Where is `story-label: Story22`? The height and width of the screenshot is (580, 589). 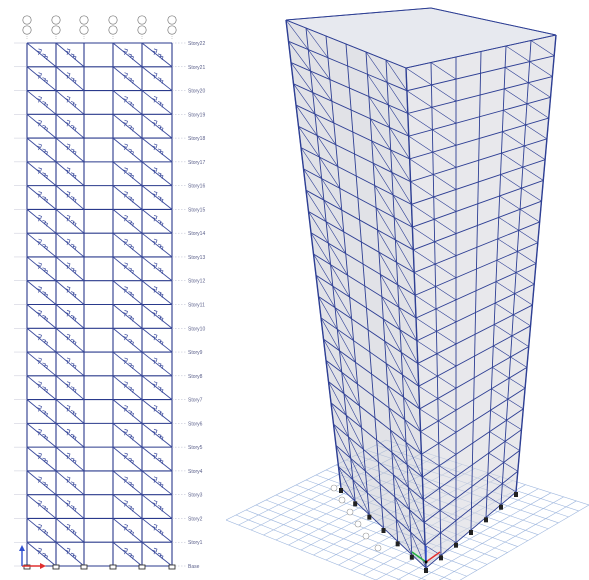
story-label: Story22 is located at coordinates (196, 44).